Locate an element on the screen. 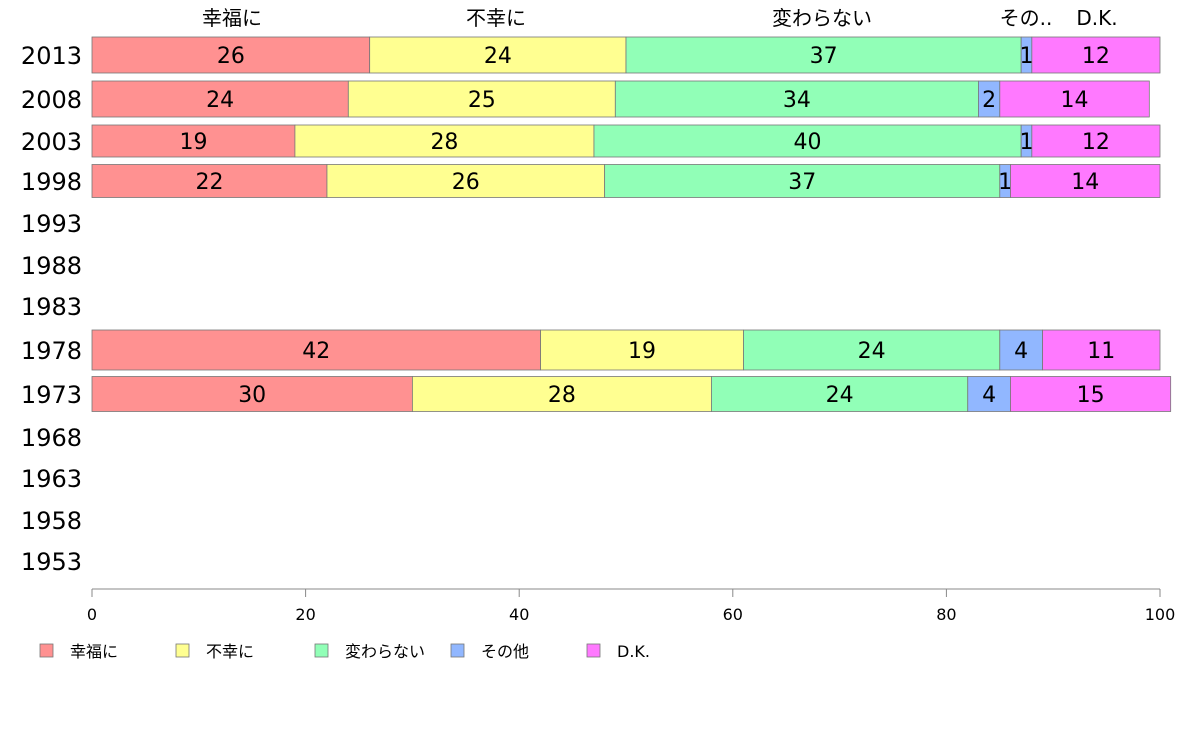 The width and height of the screenshot is (1188, 736). bar-value-label: 15 is located at coordinates (1091, 395).